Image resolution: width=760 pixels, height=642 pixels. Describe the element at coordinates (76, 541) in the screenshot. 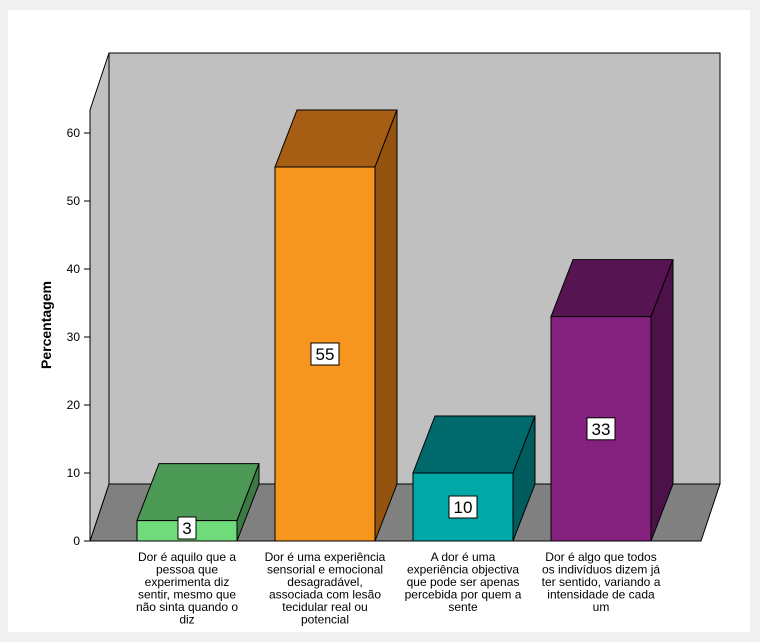

I see `y-tick-label: 0` at that location.